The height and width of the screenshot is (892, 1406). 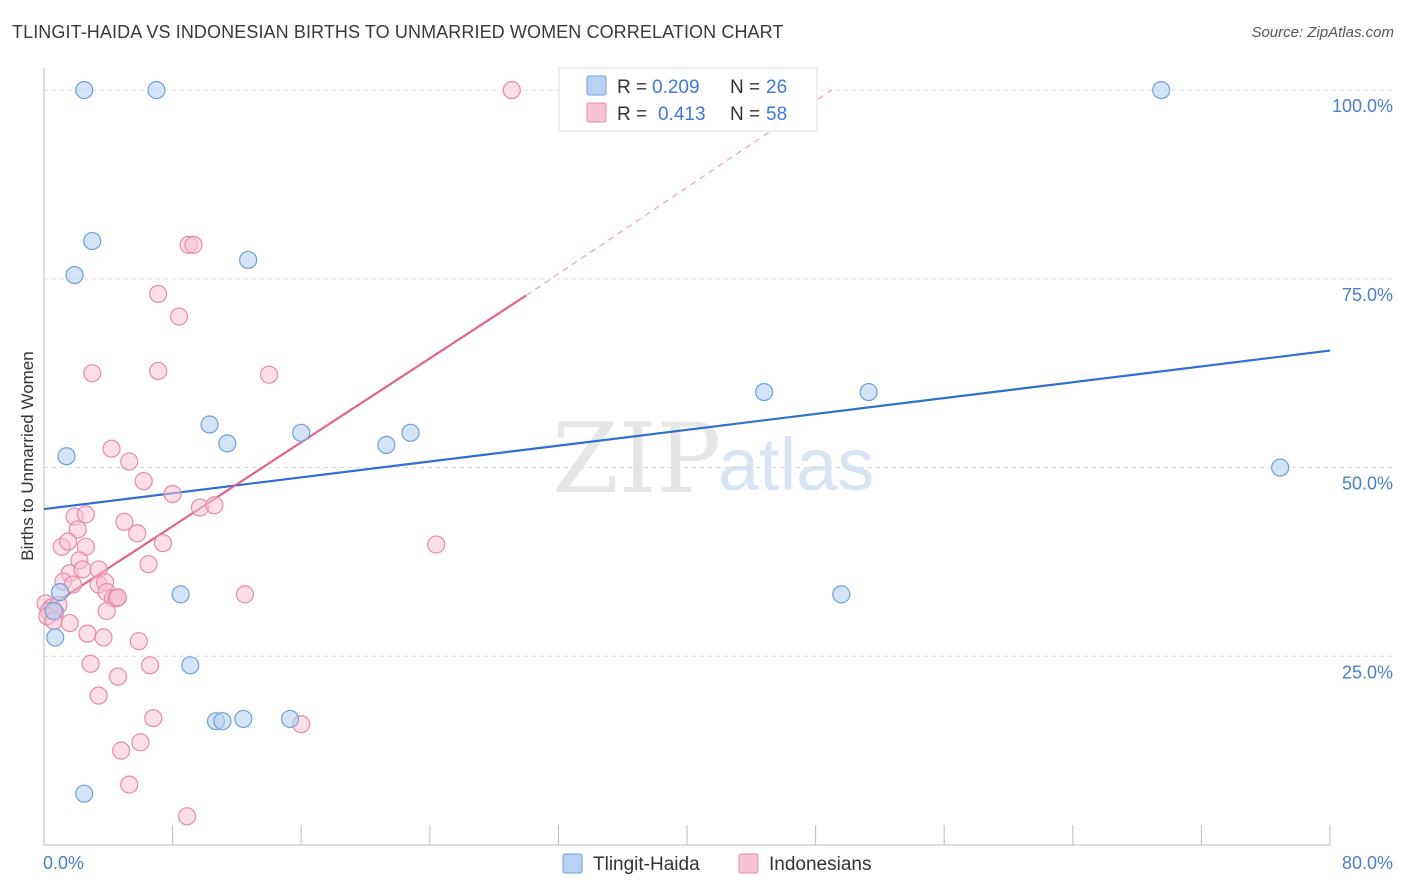 What do you see at coordinates (1362, 106) in the screenshot?
I see `y-tick-label: 100.0%` at bounding box center [1362, 106].